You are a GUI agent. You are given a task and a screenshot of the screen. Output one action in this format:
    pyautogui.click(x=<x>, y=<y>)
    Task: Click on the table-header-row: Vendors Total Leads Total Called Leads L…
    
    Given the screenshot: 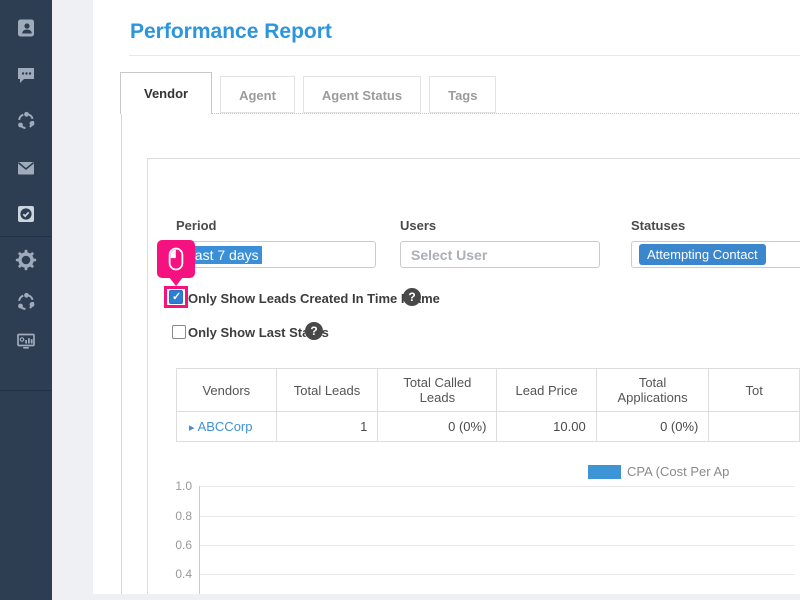 What is the action you would take?
    pyautogui.click(x=488, y=390)
    